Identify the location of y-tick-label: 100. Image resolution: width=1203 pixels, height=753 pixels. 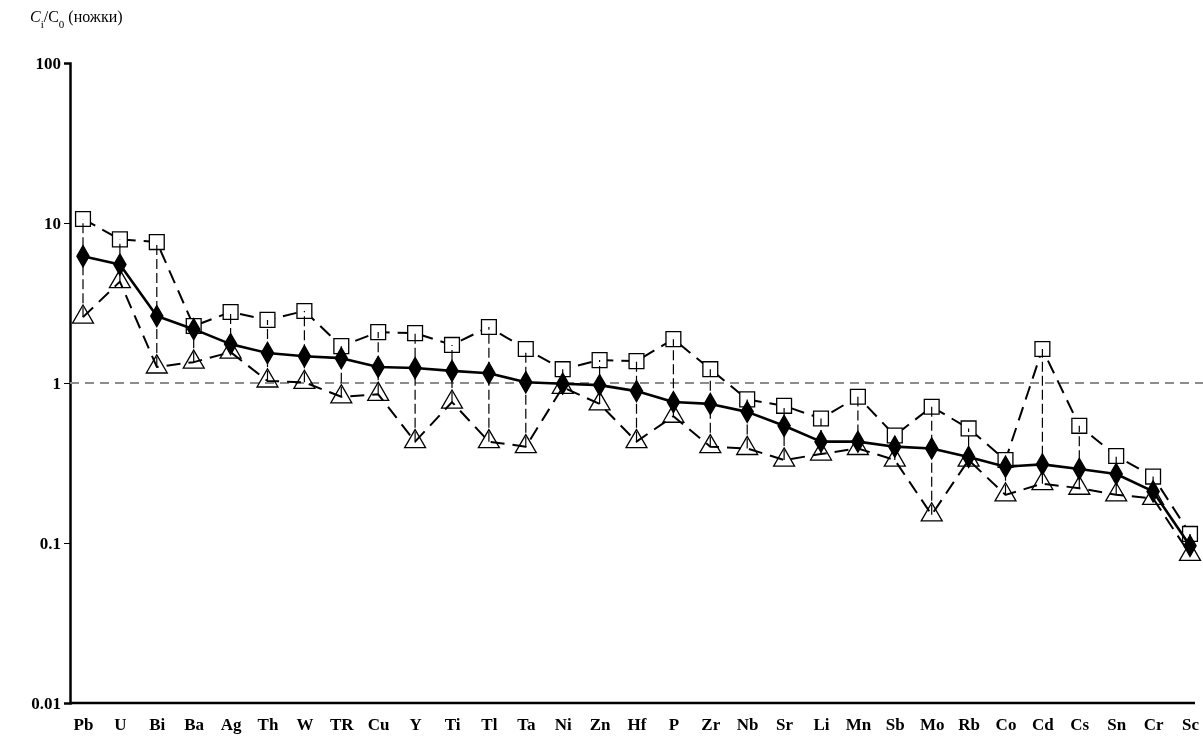
(48, 63).